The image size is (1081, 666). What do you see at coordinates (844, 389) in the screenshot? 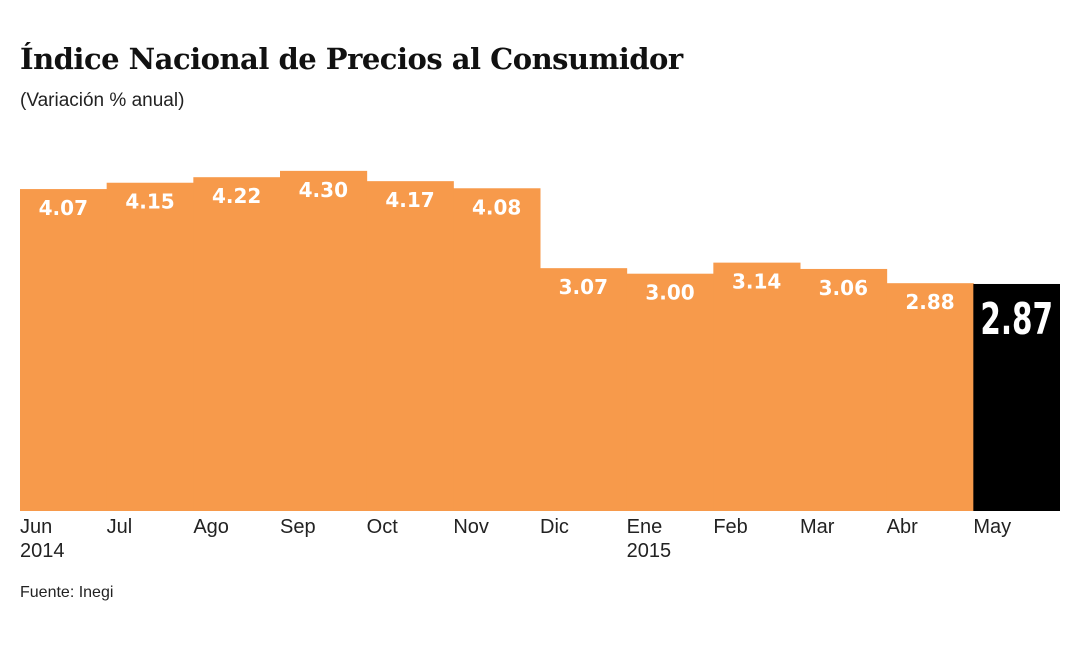
I see `bar-mar` at bounding box center [844, 389].